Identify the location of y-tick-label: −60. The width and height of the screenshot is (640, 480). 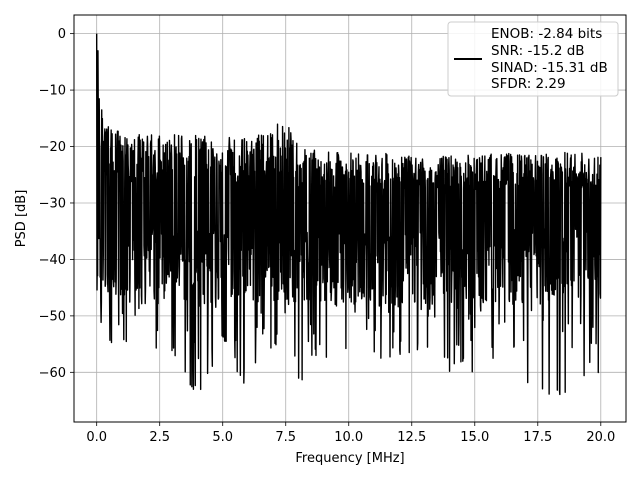
(52, 373).